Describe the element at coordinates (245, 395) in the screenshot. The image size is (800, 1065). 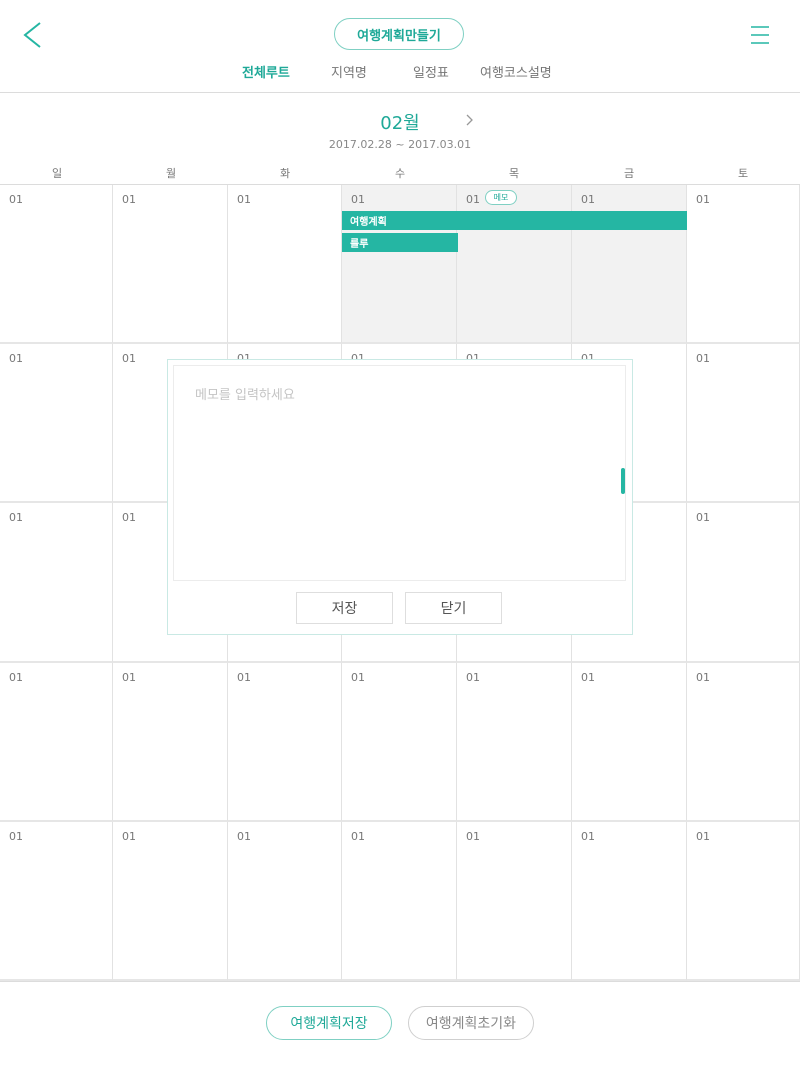
I see `memo-placeholder: 메모를 입력하세요` at that location.